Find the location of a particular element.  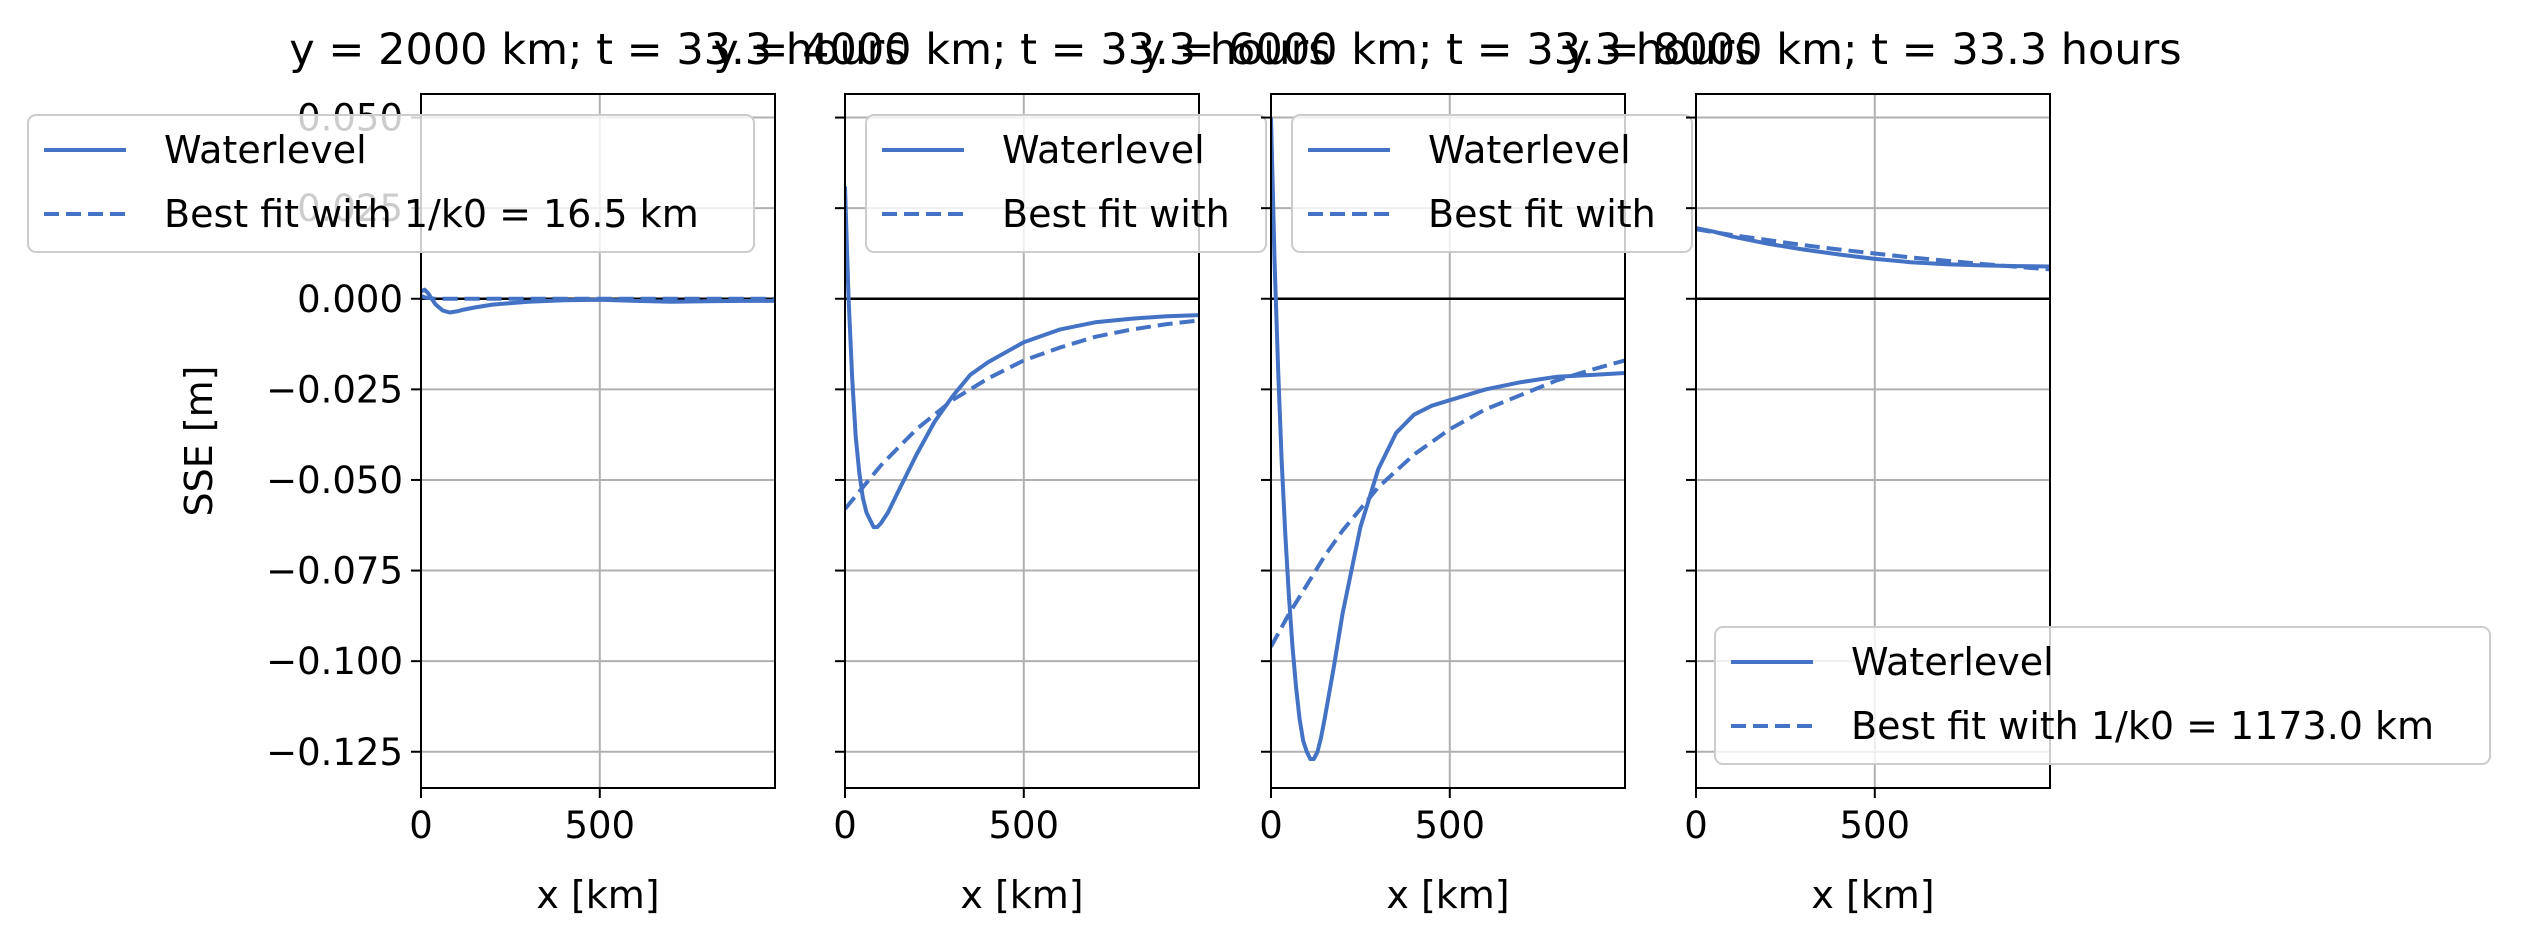

panel-3-title: y = 6000 km; t = 33.3 hours is located at coordinates (1447, 50).